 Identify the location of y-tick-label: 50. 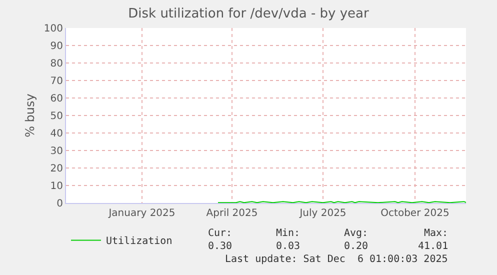
(56, 116).